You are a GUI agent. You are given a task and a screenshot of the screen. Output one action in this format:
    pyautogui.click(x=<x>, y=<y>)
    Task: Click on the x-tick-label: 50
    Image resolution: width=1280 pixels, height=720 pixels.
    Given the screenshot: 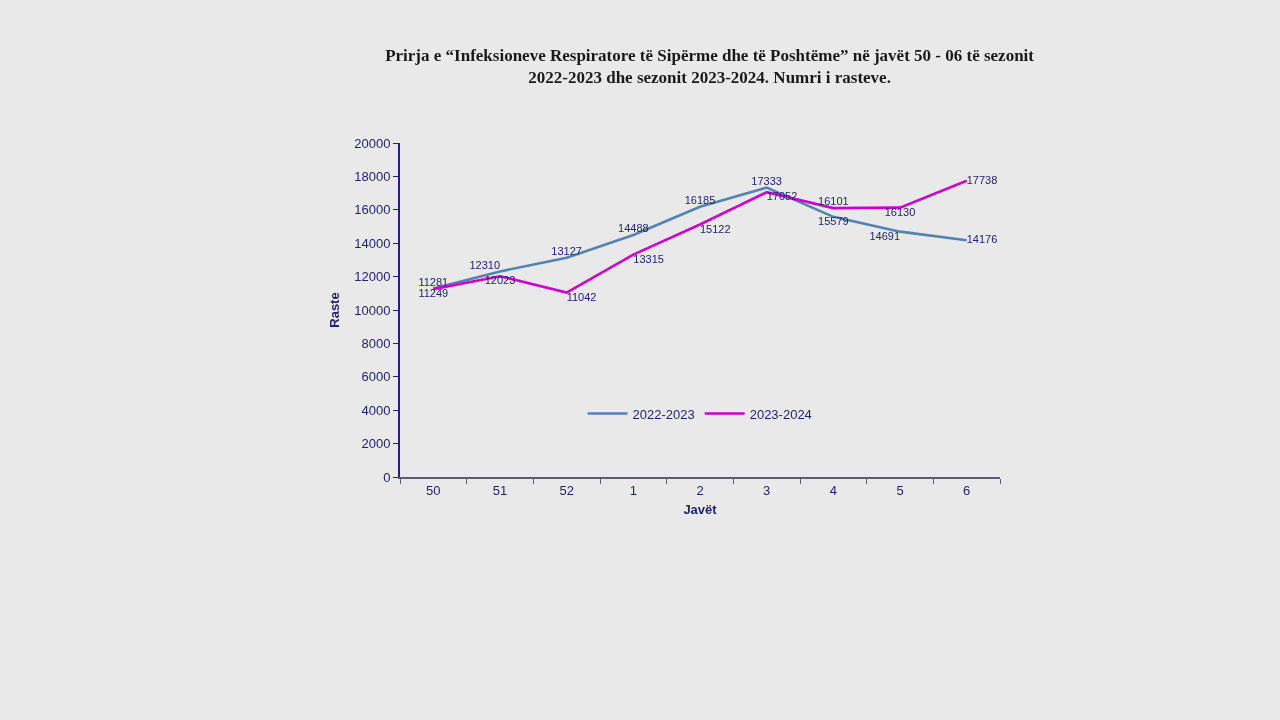 What is the action you would take?
    pyautogui.click(x=433, y=490)
    